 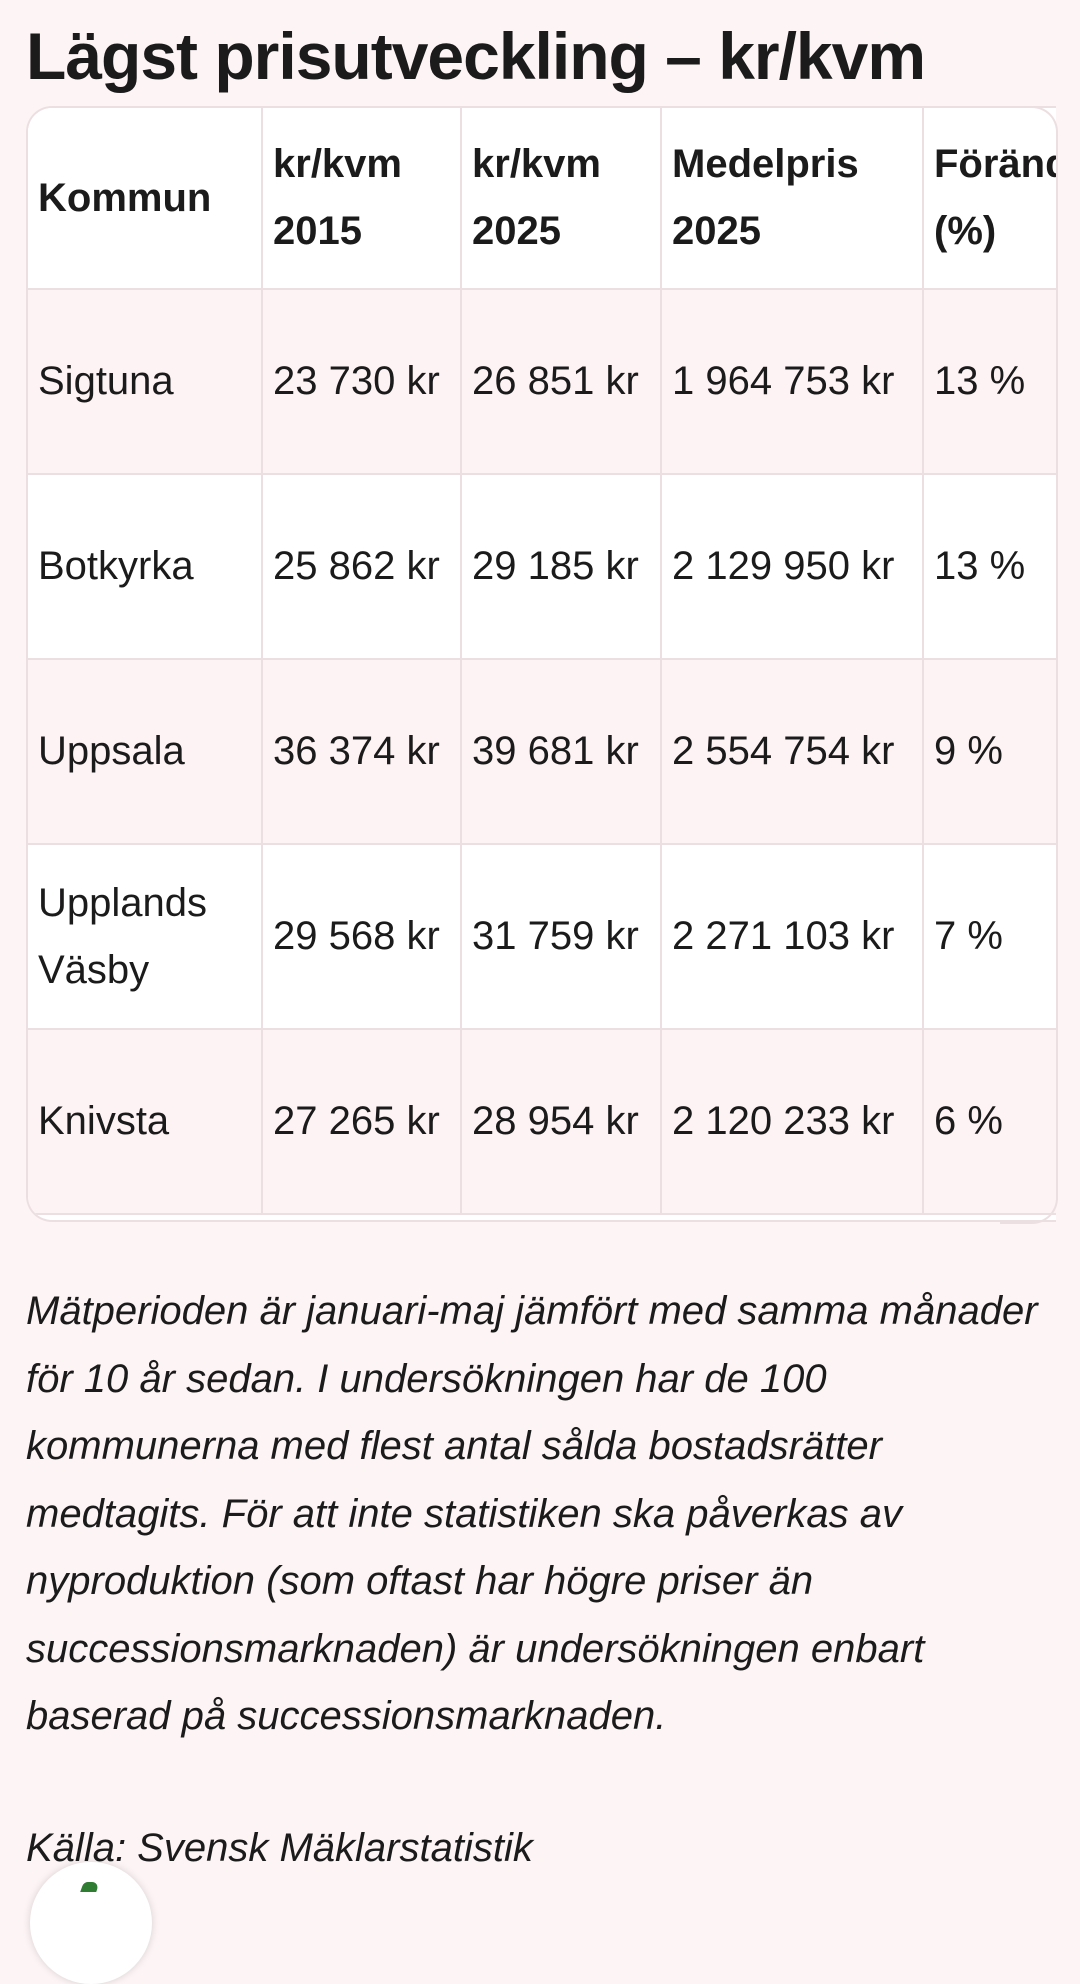 What do you see at coordinates (792, 752) in the screenshot?
I see `cell-medelpris: 2 554 754 kr` at bounding box center [792, 752].